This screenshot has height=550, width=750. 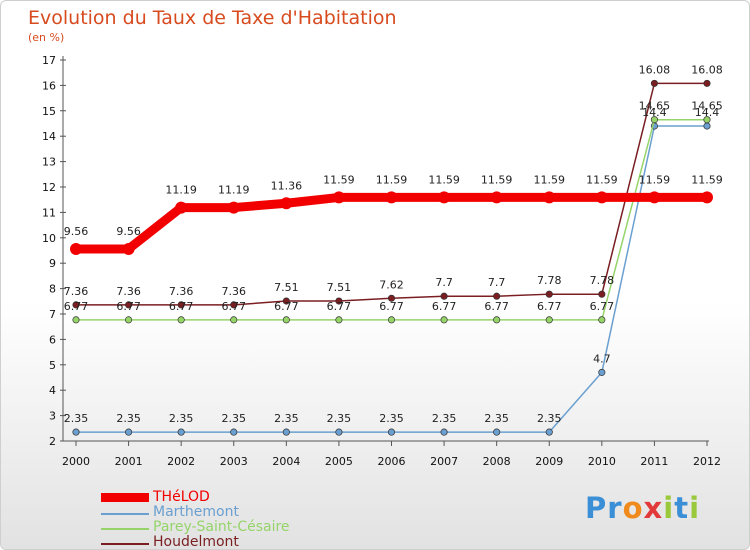 I want to click on x-tick-label: 2003, so click(x=234, y=461).